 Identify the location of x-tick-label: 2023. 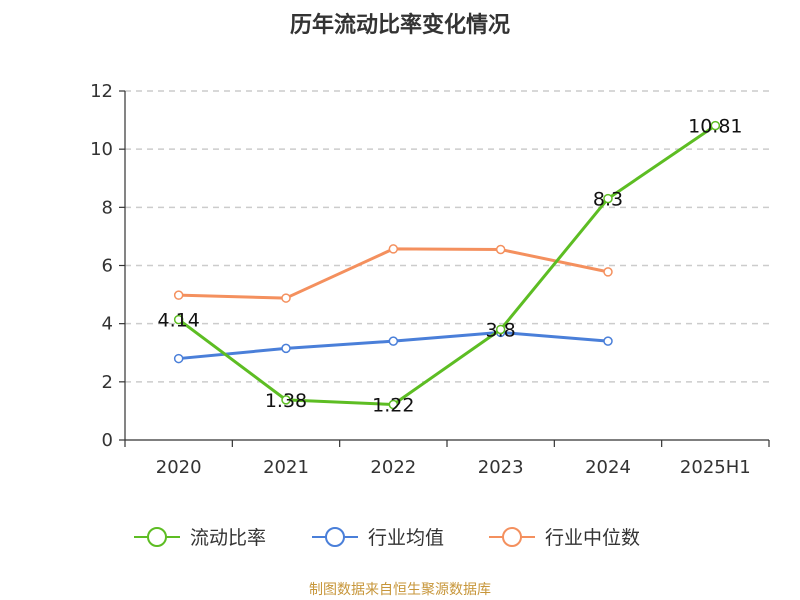
(501, 467).